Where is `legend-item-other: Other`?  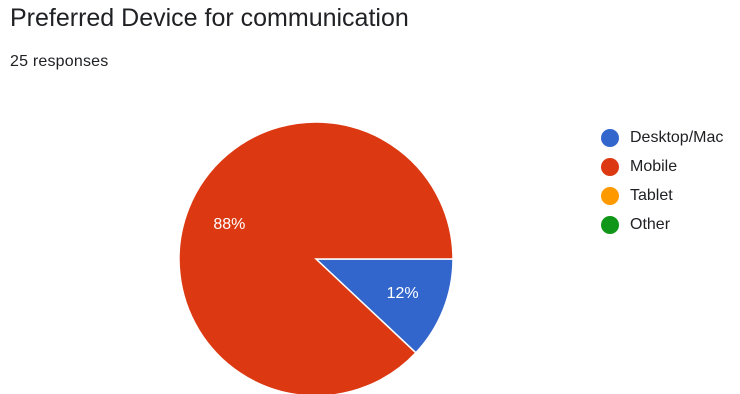 legend-item-other: Other is located at coordinates (662, 224).